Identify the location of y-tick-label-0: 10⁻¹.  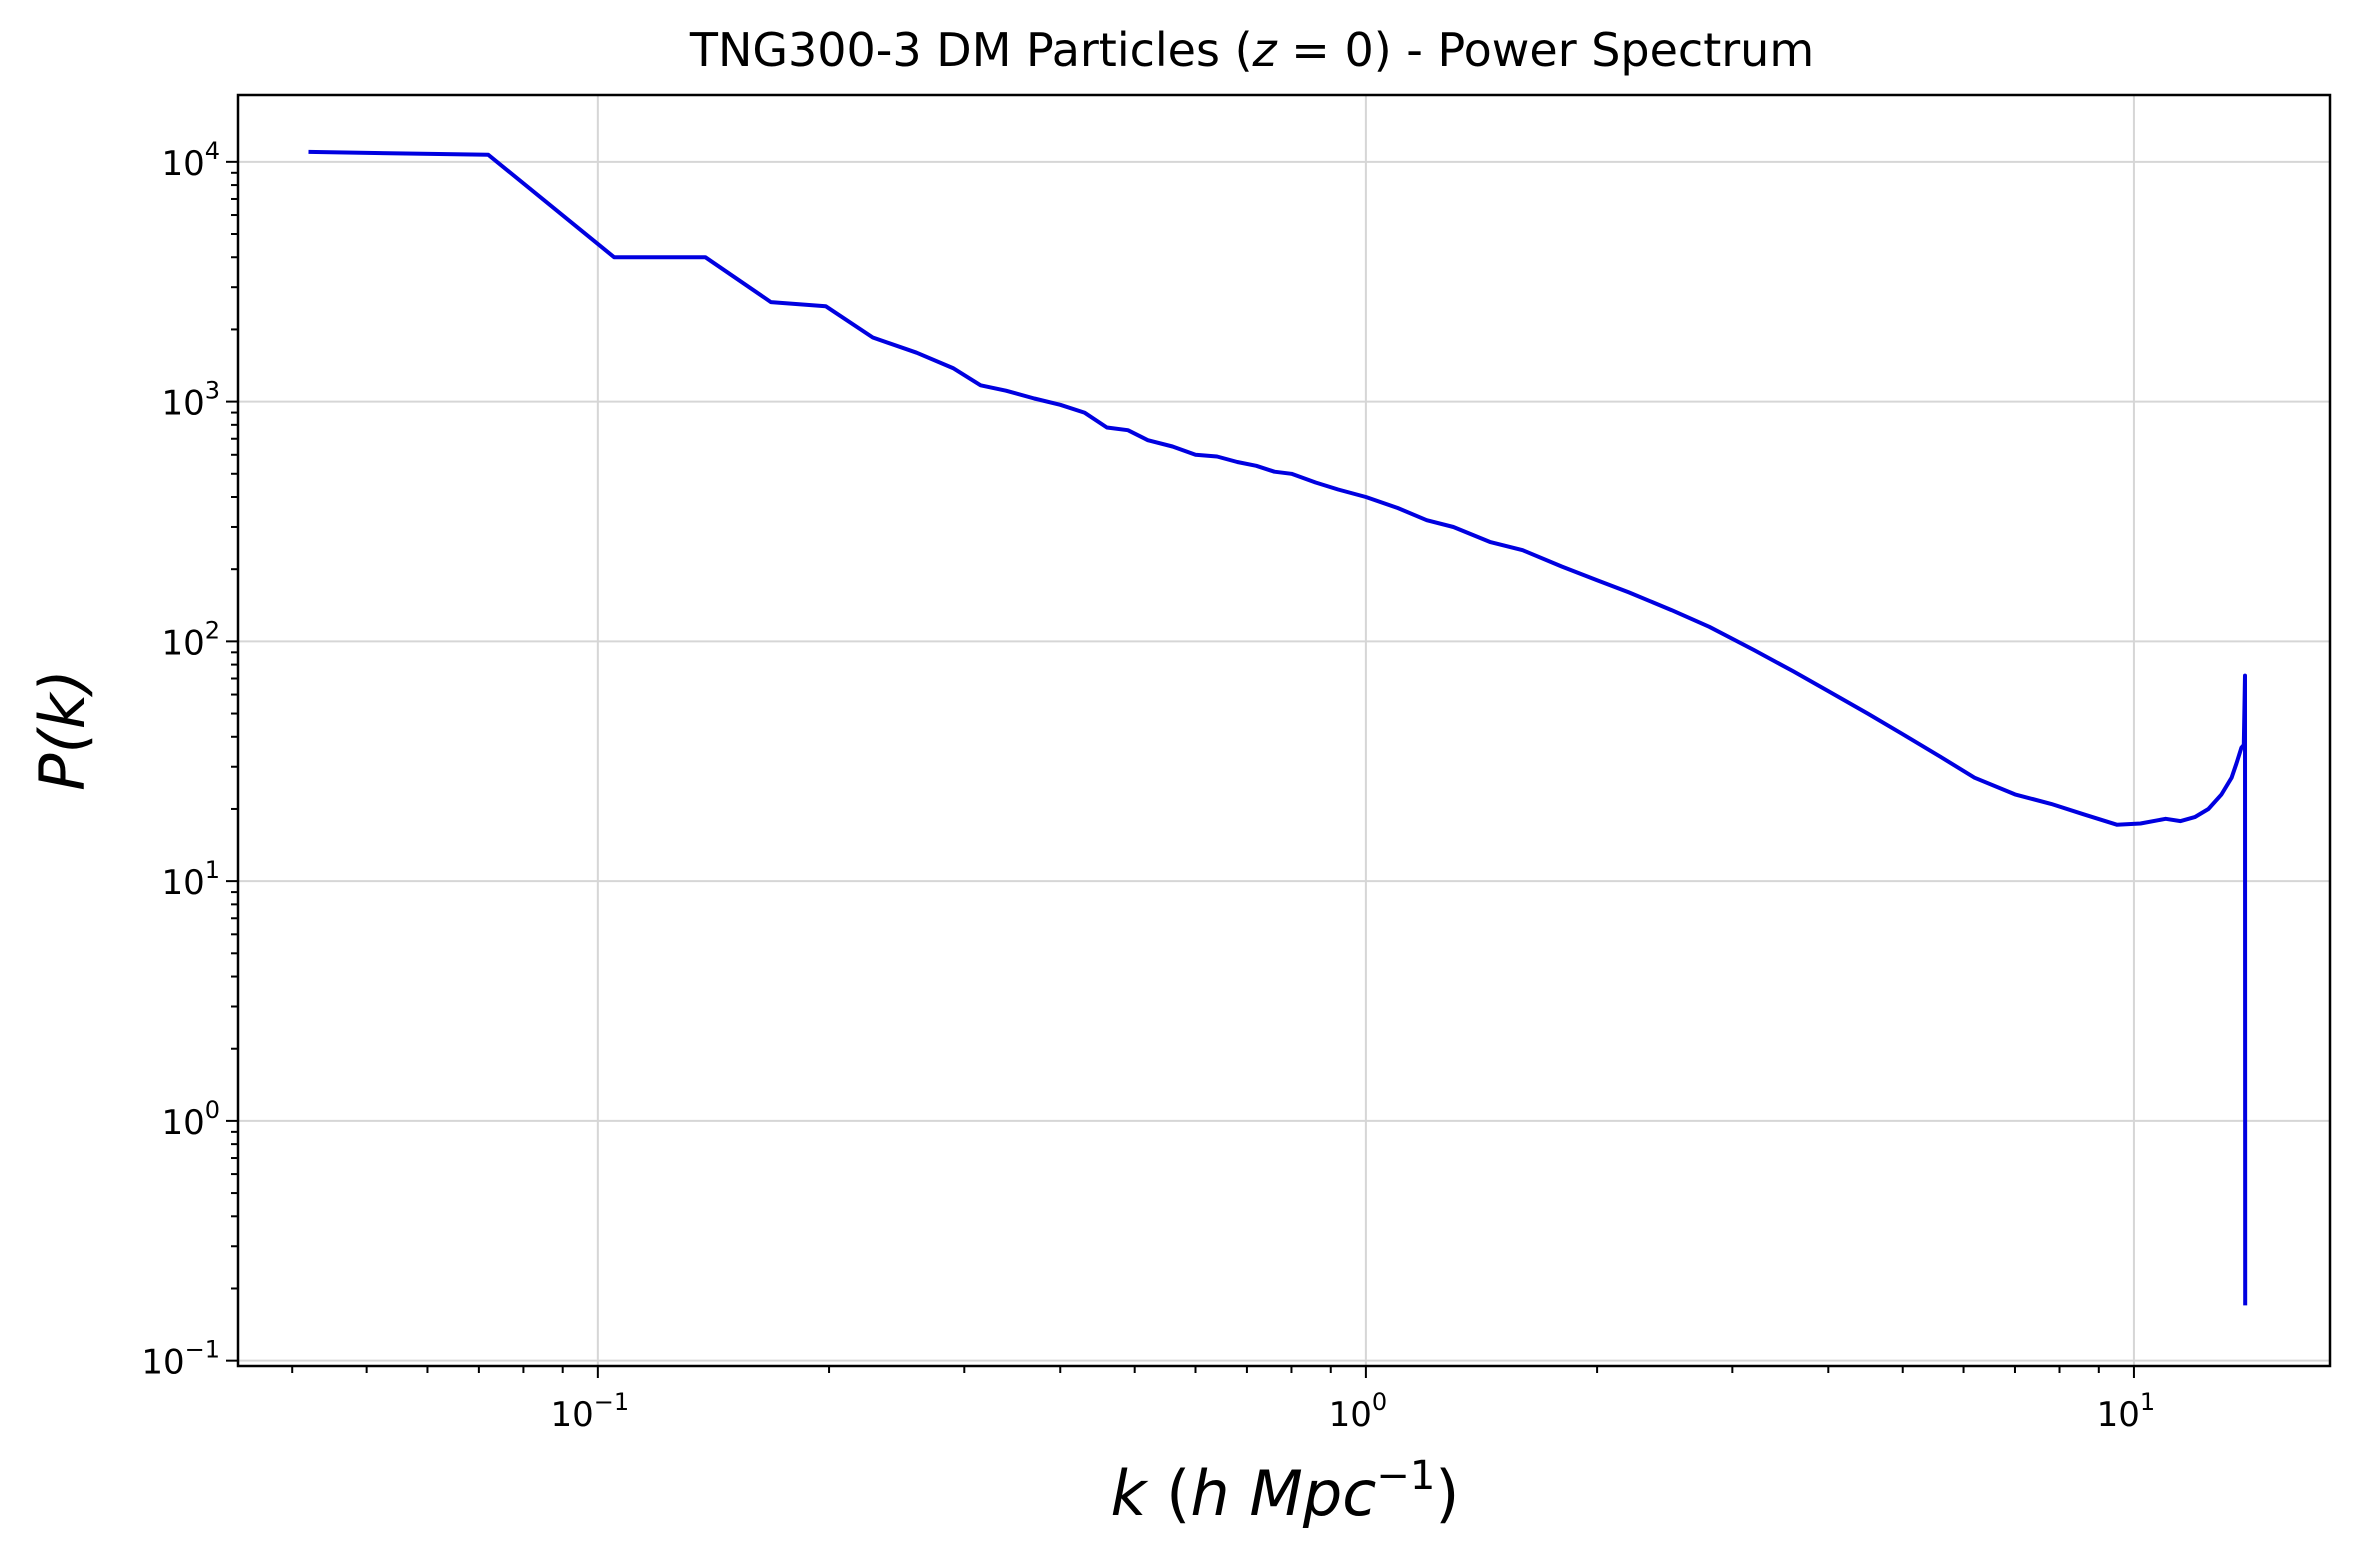
(180, 1359).